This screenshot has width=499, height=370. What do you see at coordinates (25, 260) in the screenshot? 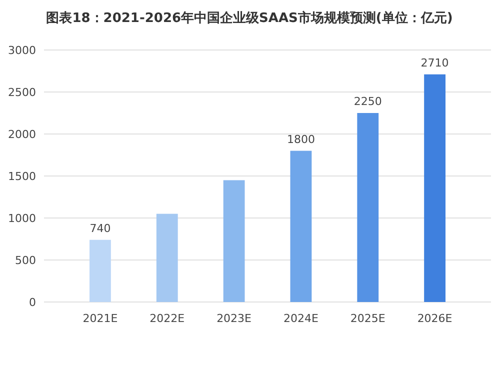
I see `y-tick-label: 500` at bounding box center [25, 260].